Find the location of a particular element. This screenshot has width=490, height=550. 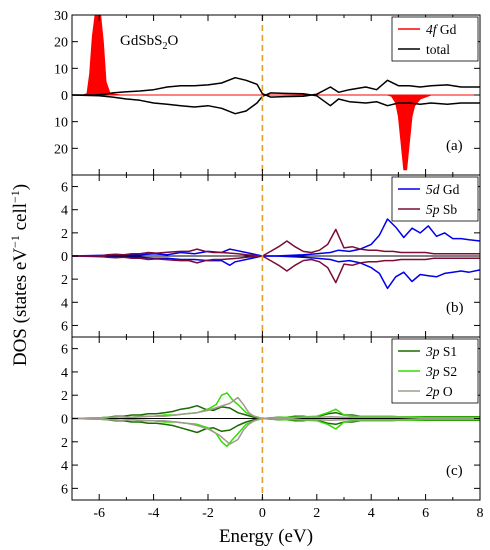

y-axis-title: DOS (states eV−1 cell−1) is located at coordinates (19, 275).